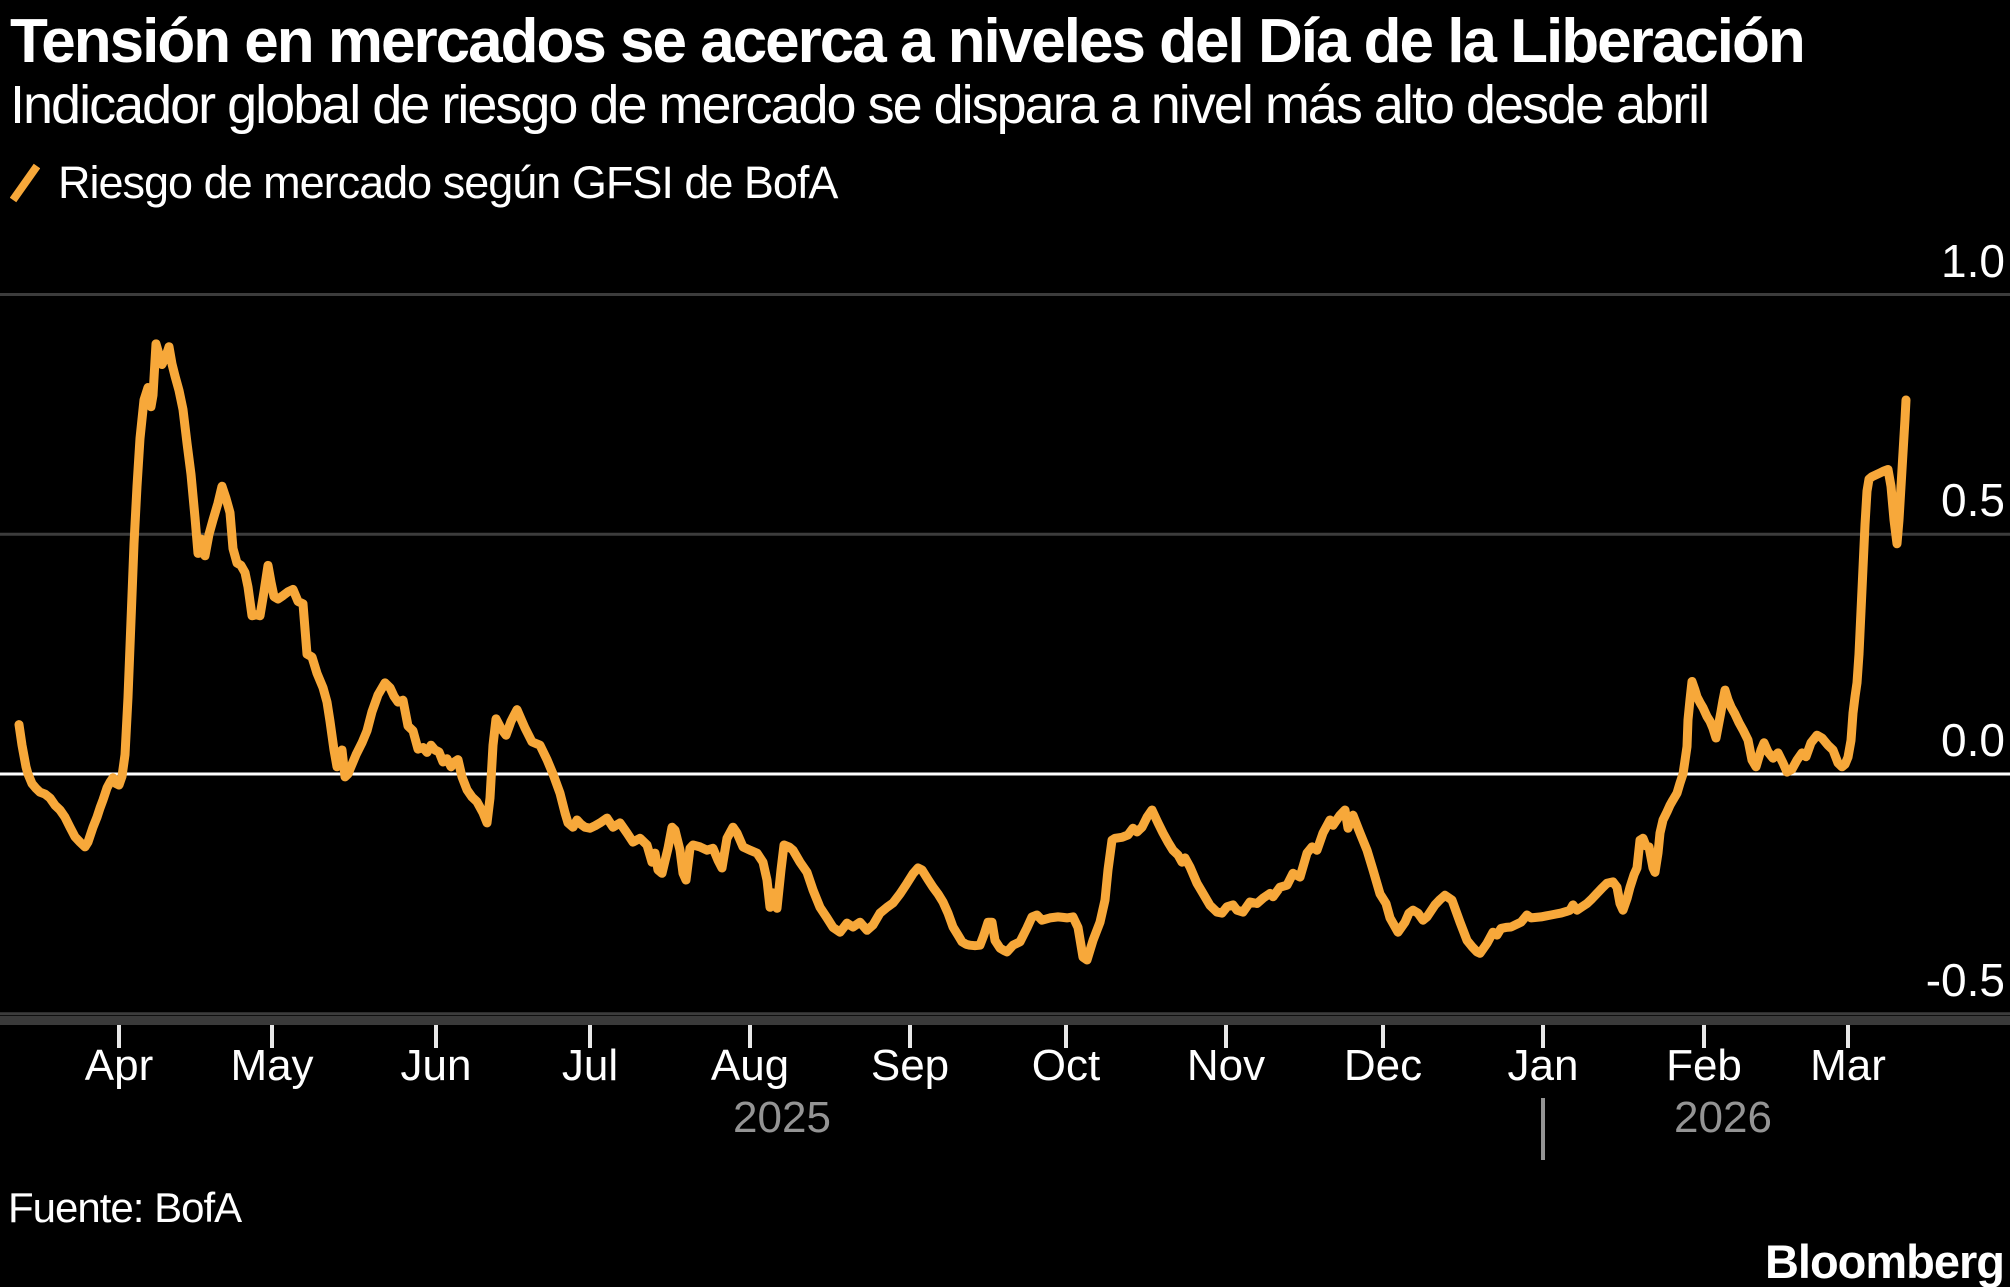  What do you see at coordinates (1066, 1065) in the screenshot?
I see `month-label-oct: Oct` at bounding box center [1066, 1065].